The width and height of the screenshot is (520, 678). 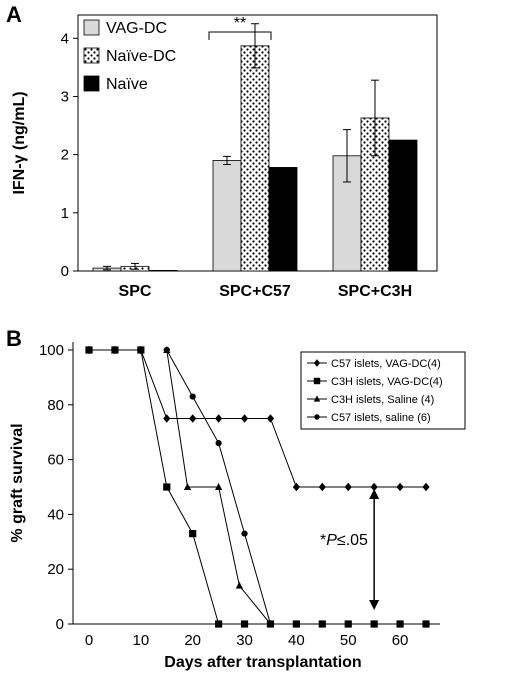 What do you see at coordinates (400, 640) in the screenshot?
I see `x-tick-label: 60` at bounding box center [400, 640].